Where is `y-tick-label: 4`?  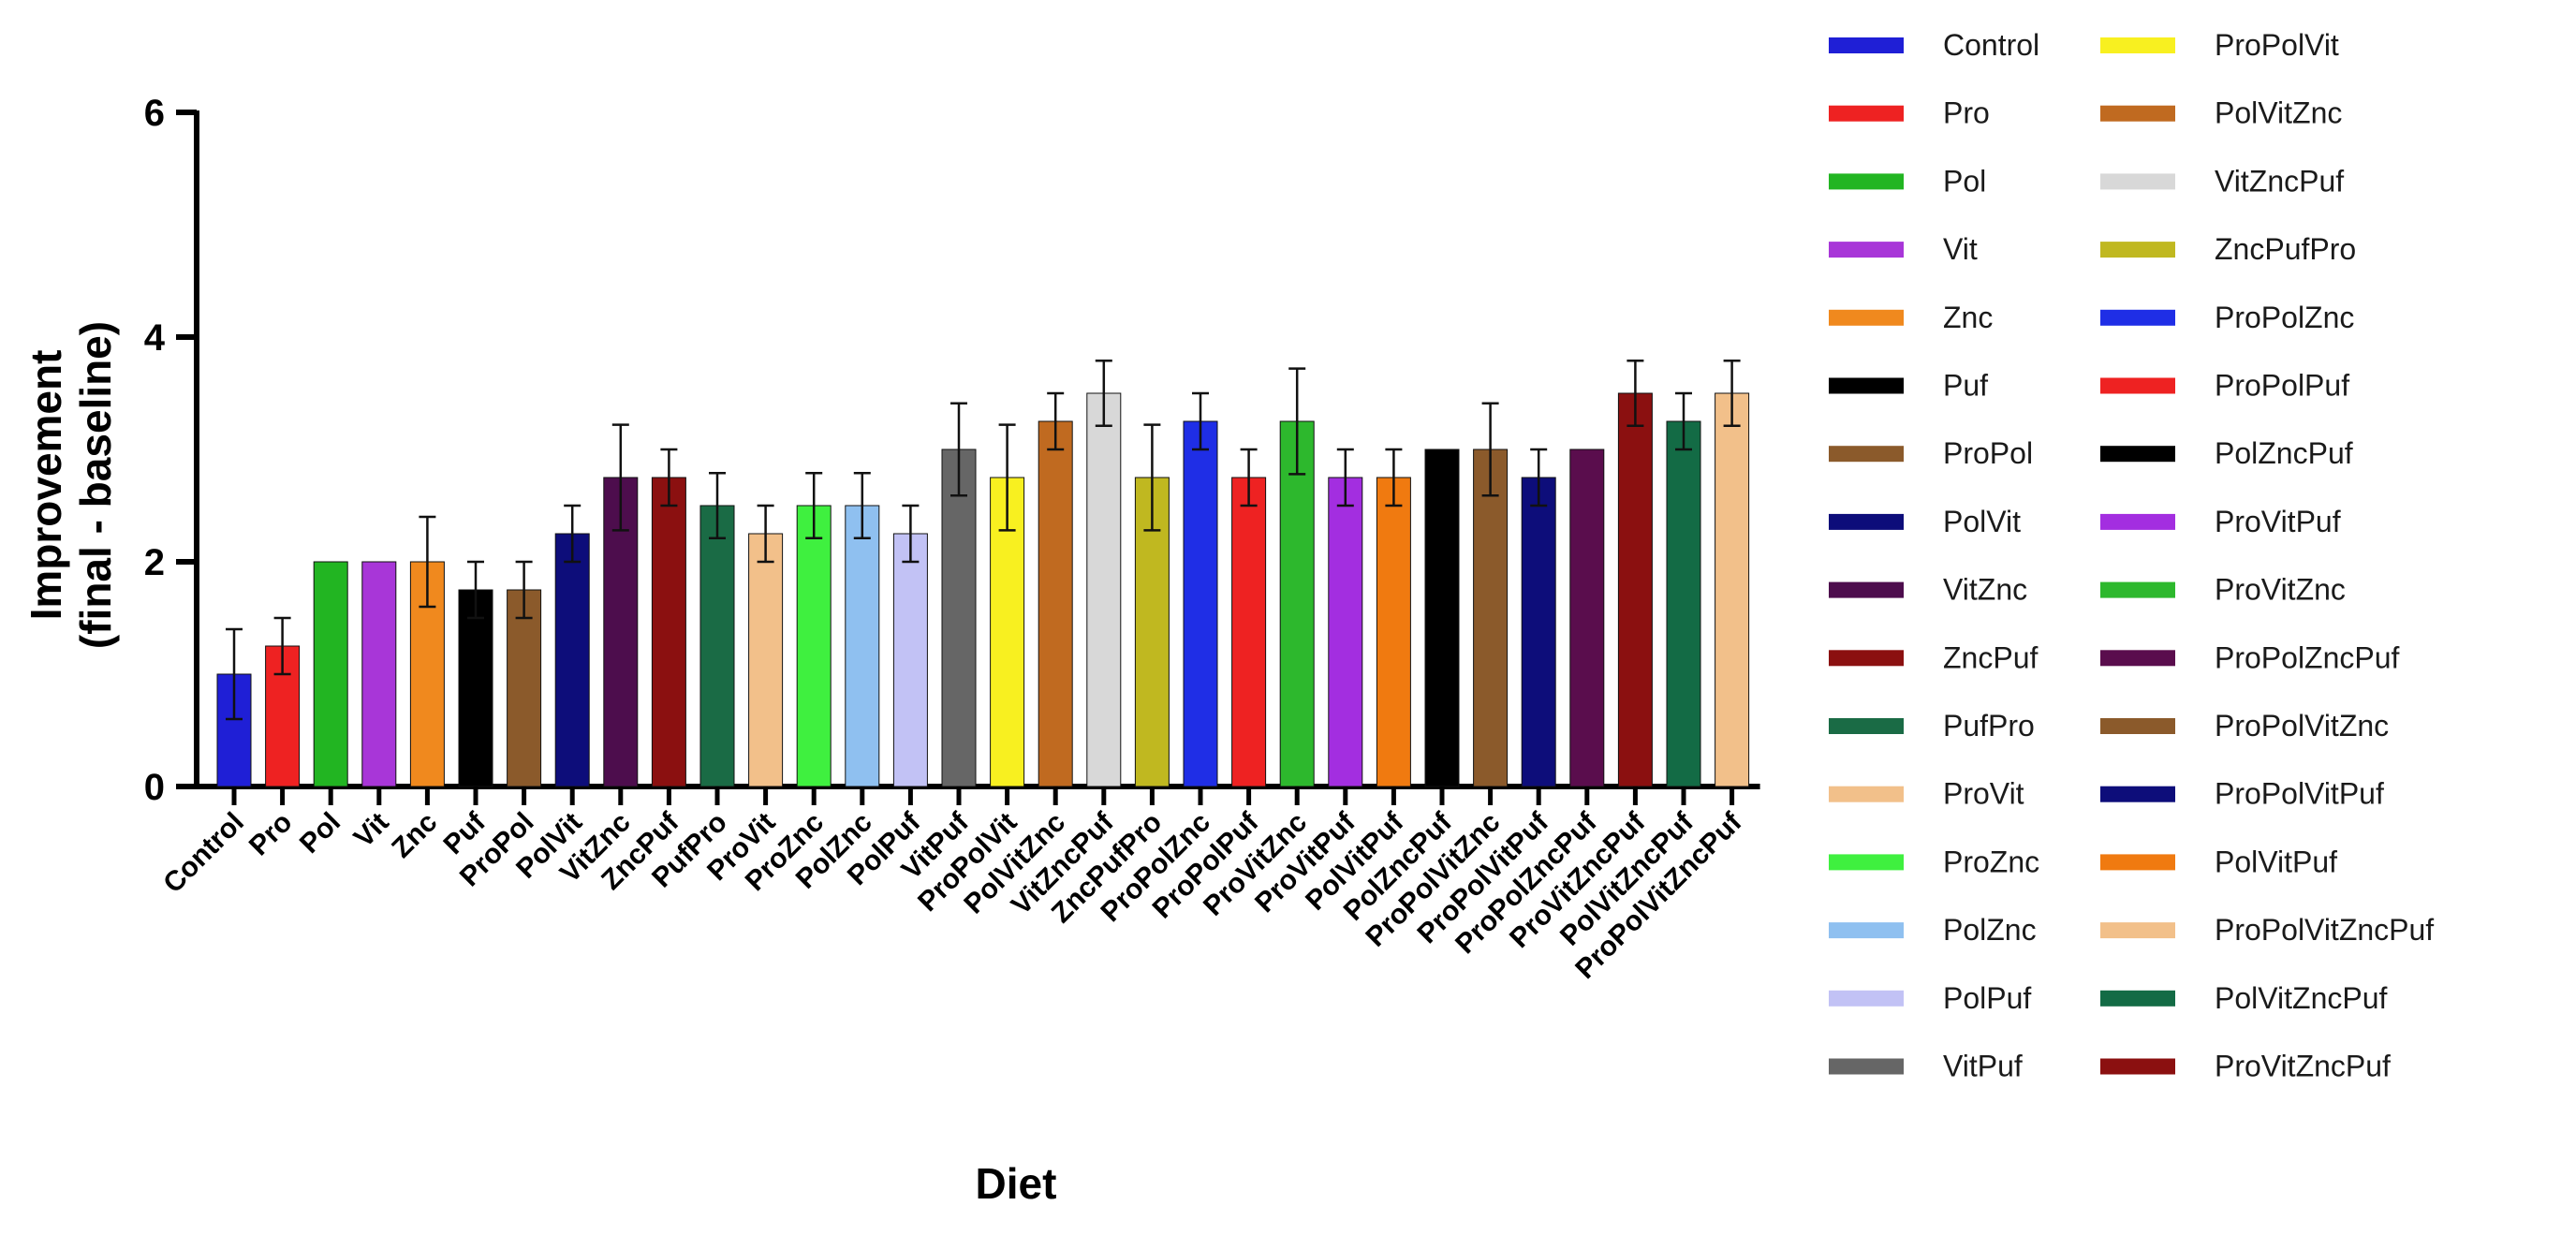
y-tick-label: 4 is located at coordinates (155, 338).